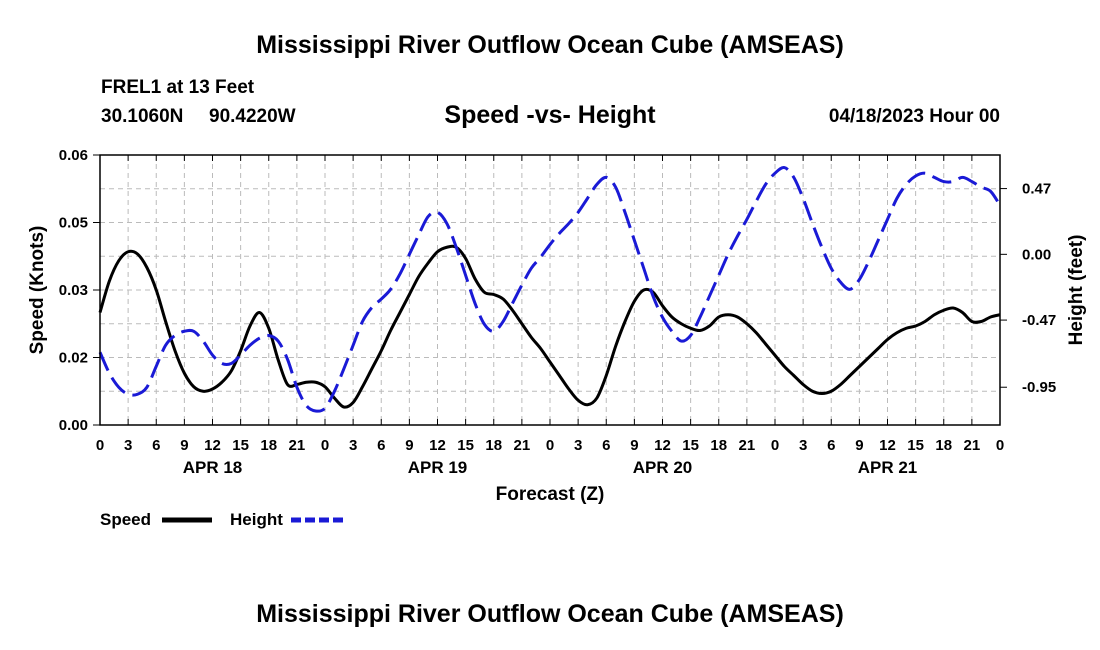  I want to click on legend-speed-label: Speed, so click(125, 519).